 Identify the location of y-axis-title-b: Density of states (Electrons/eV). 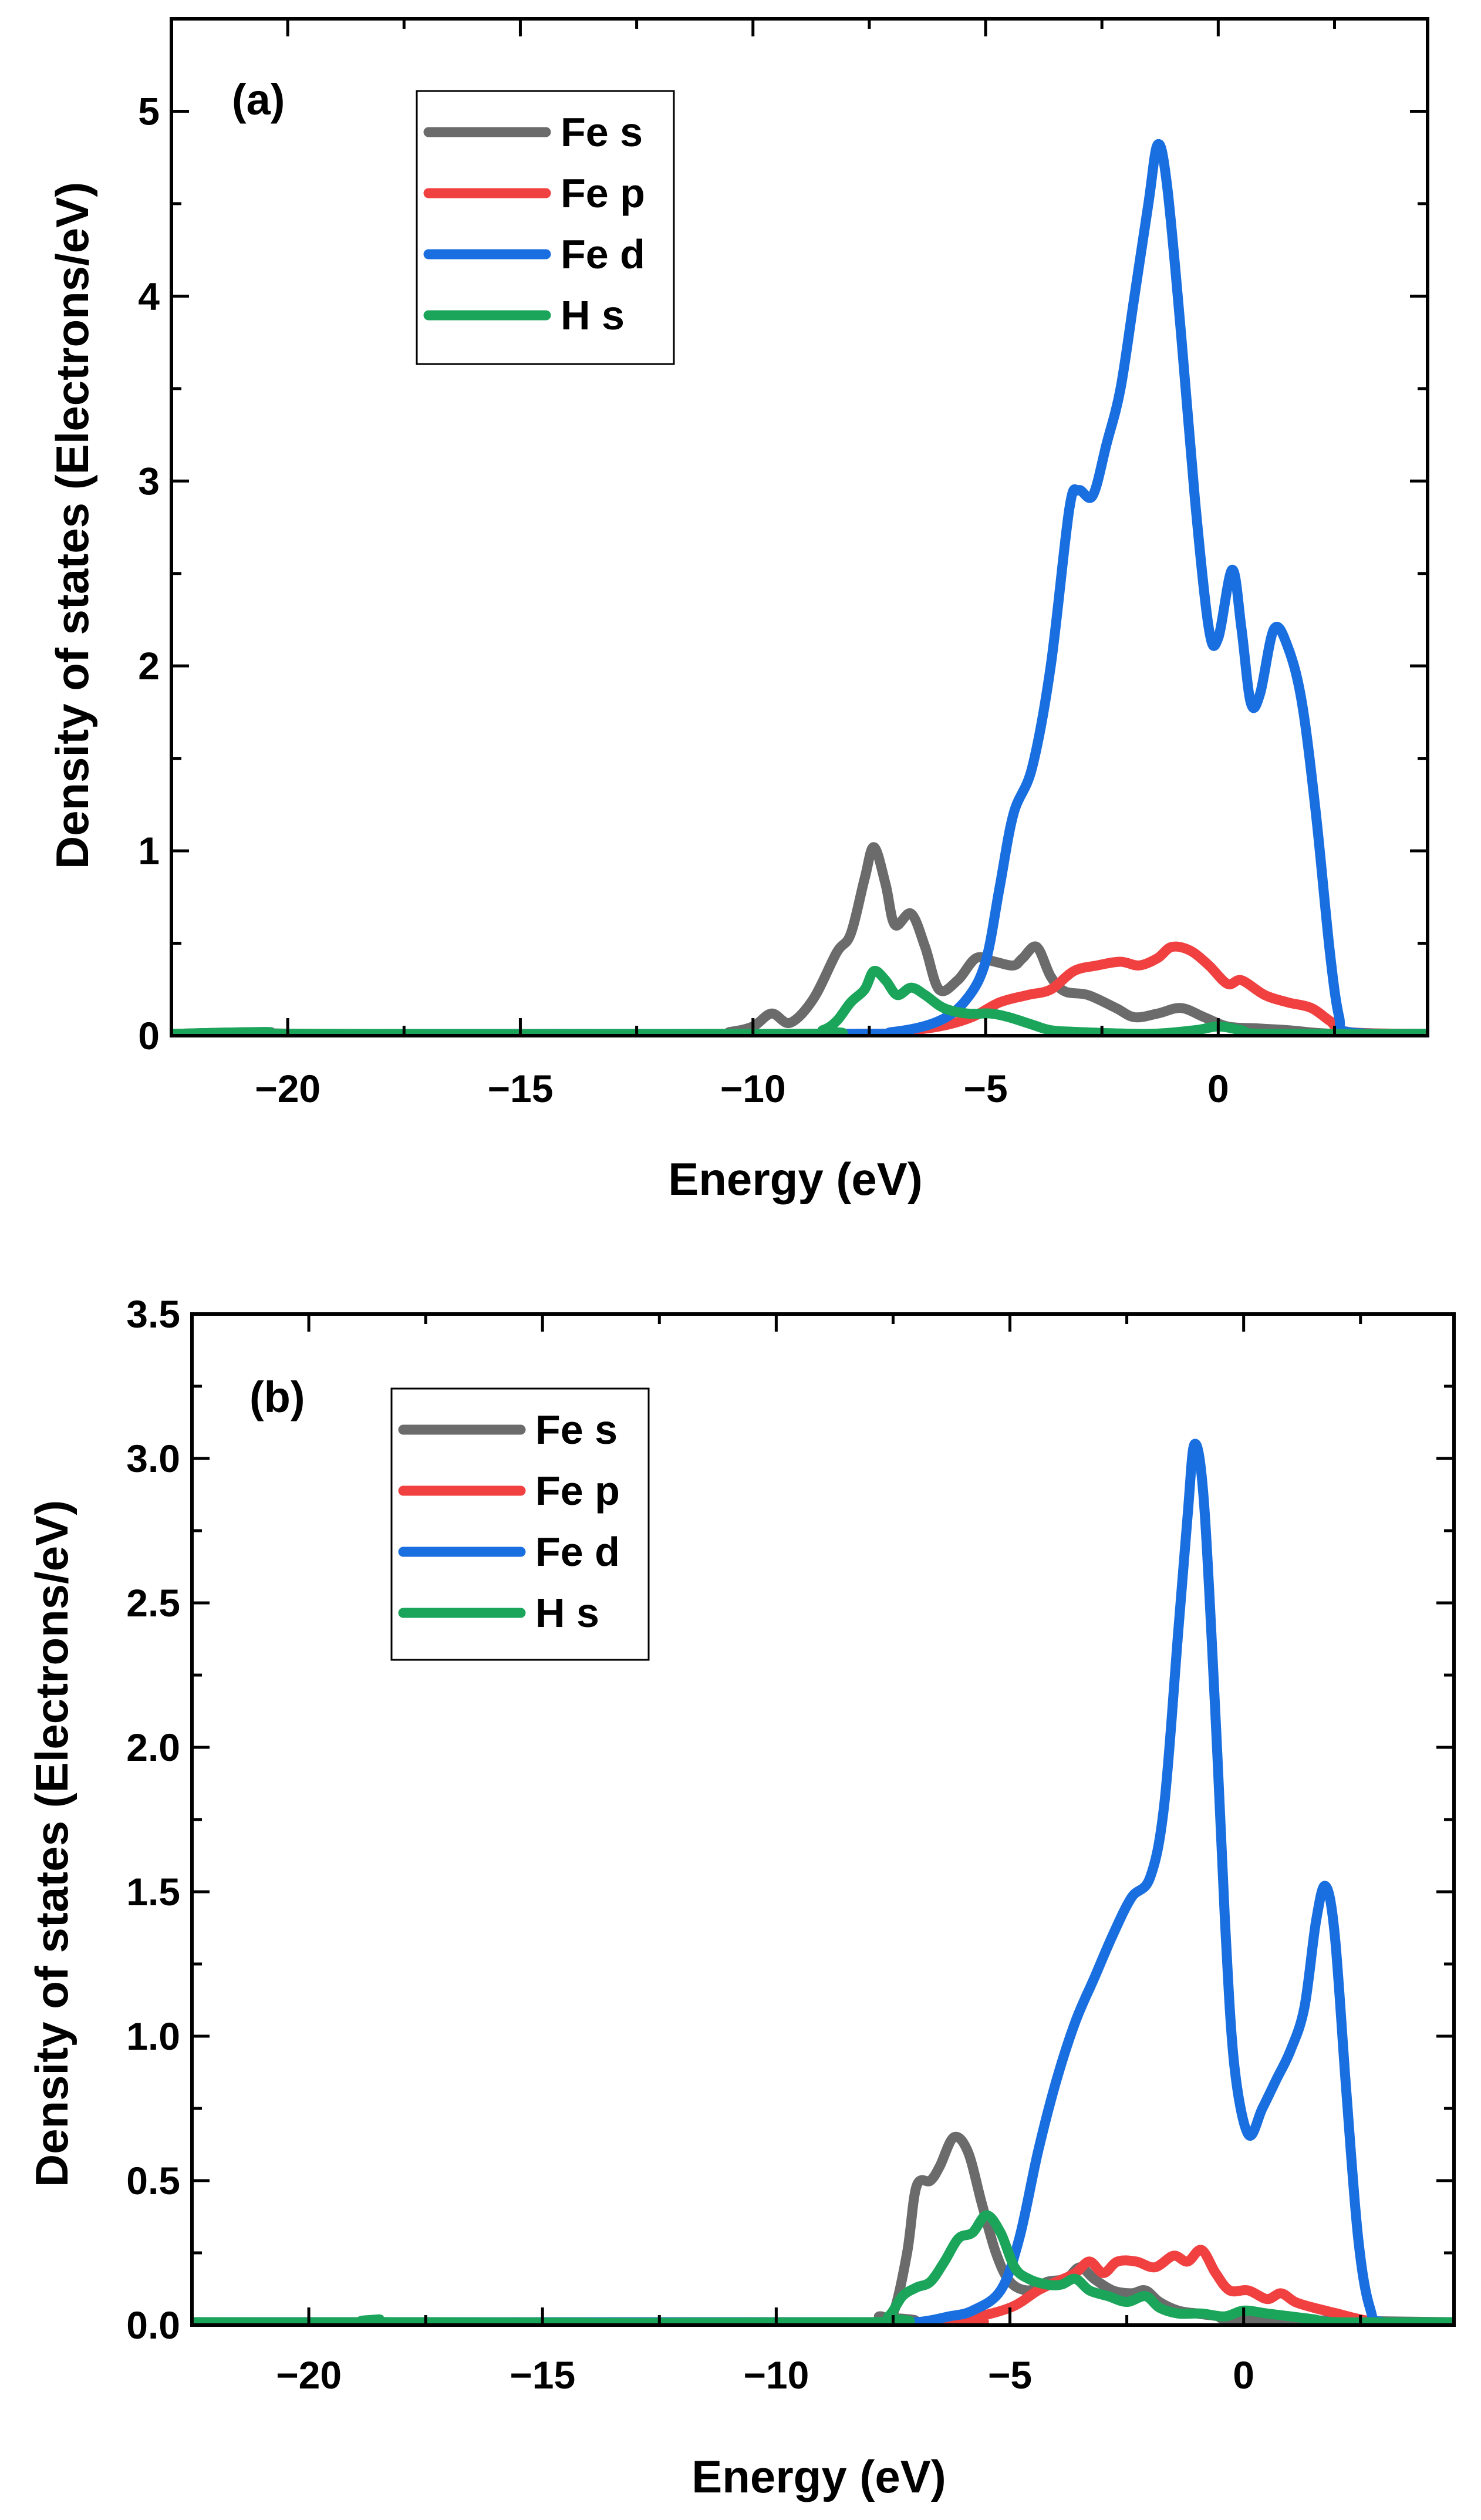
(51, 1843).